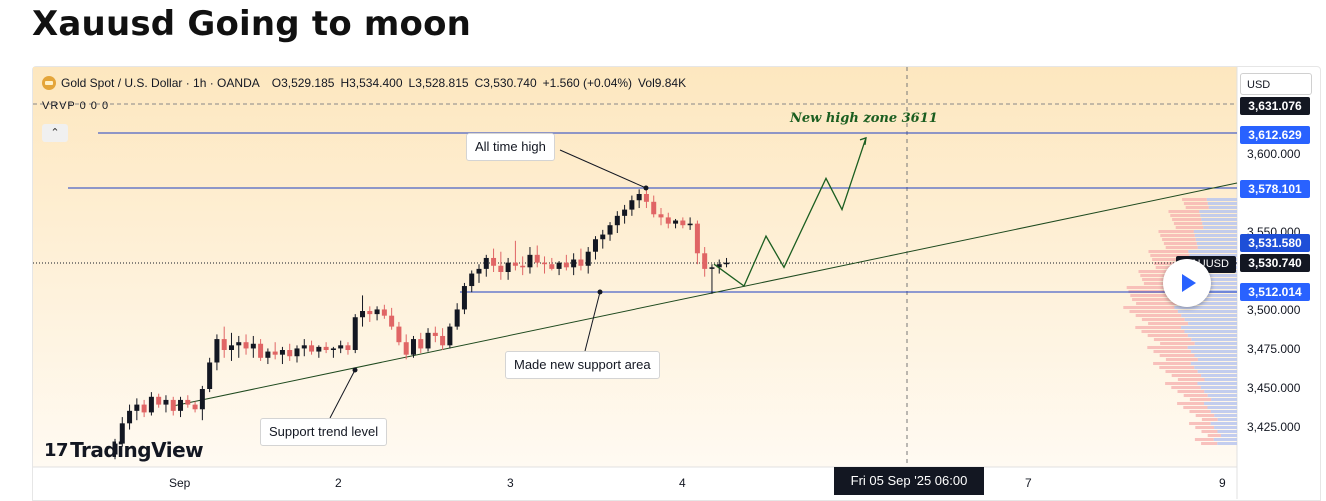  Describe the element at coordinates (1222, 483) in the screenshot. I see `time-tick-9: 9` at that location.